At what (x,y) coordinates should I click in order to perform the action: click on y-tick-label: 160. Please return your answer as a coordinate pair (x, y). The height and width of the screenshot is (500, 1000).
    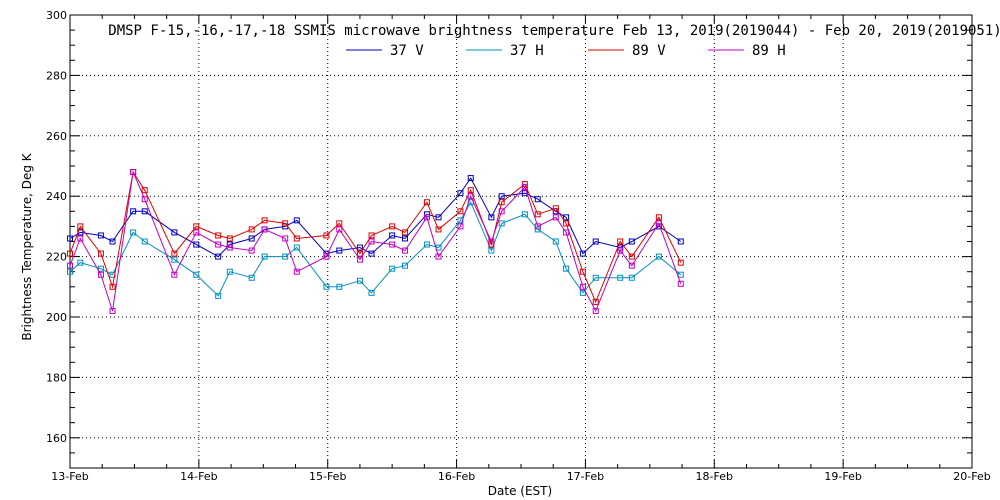
    Looking at the image, I should click on (56, 438).